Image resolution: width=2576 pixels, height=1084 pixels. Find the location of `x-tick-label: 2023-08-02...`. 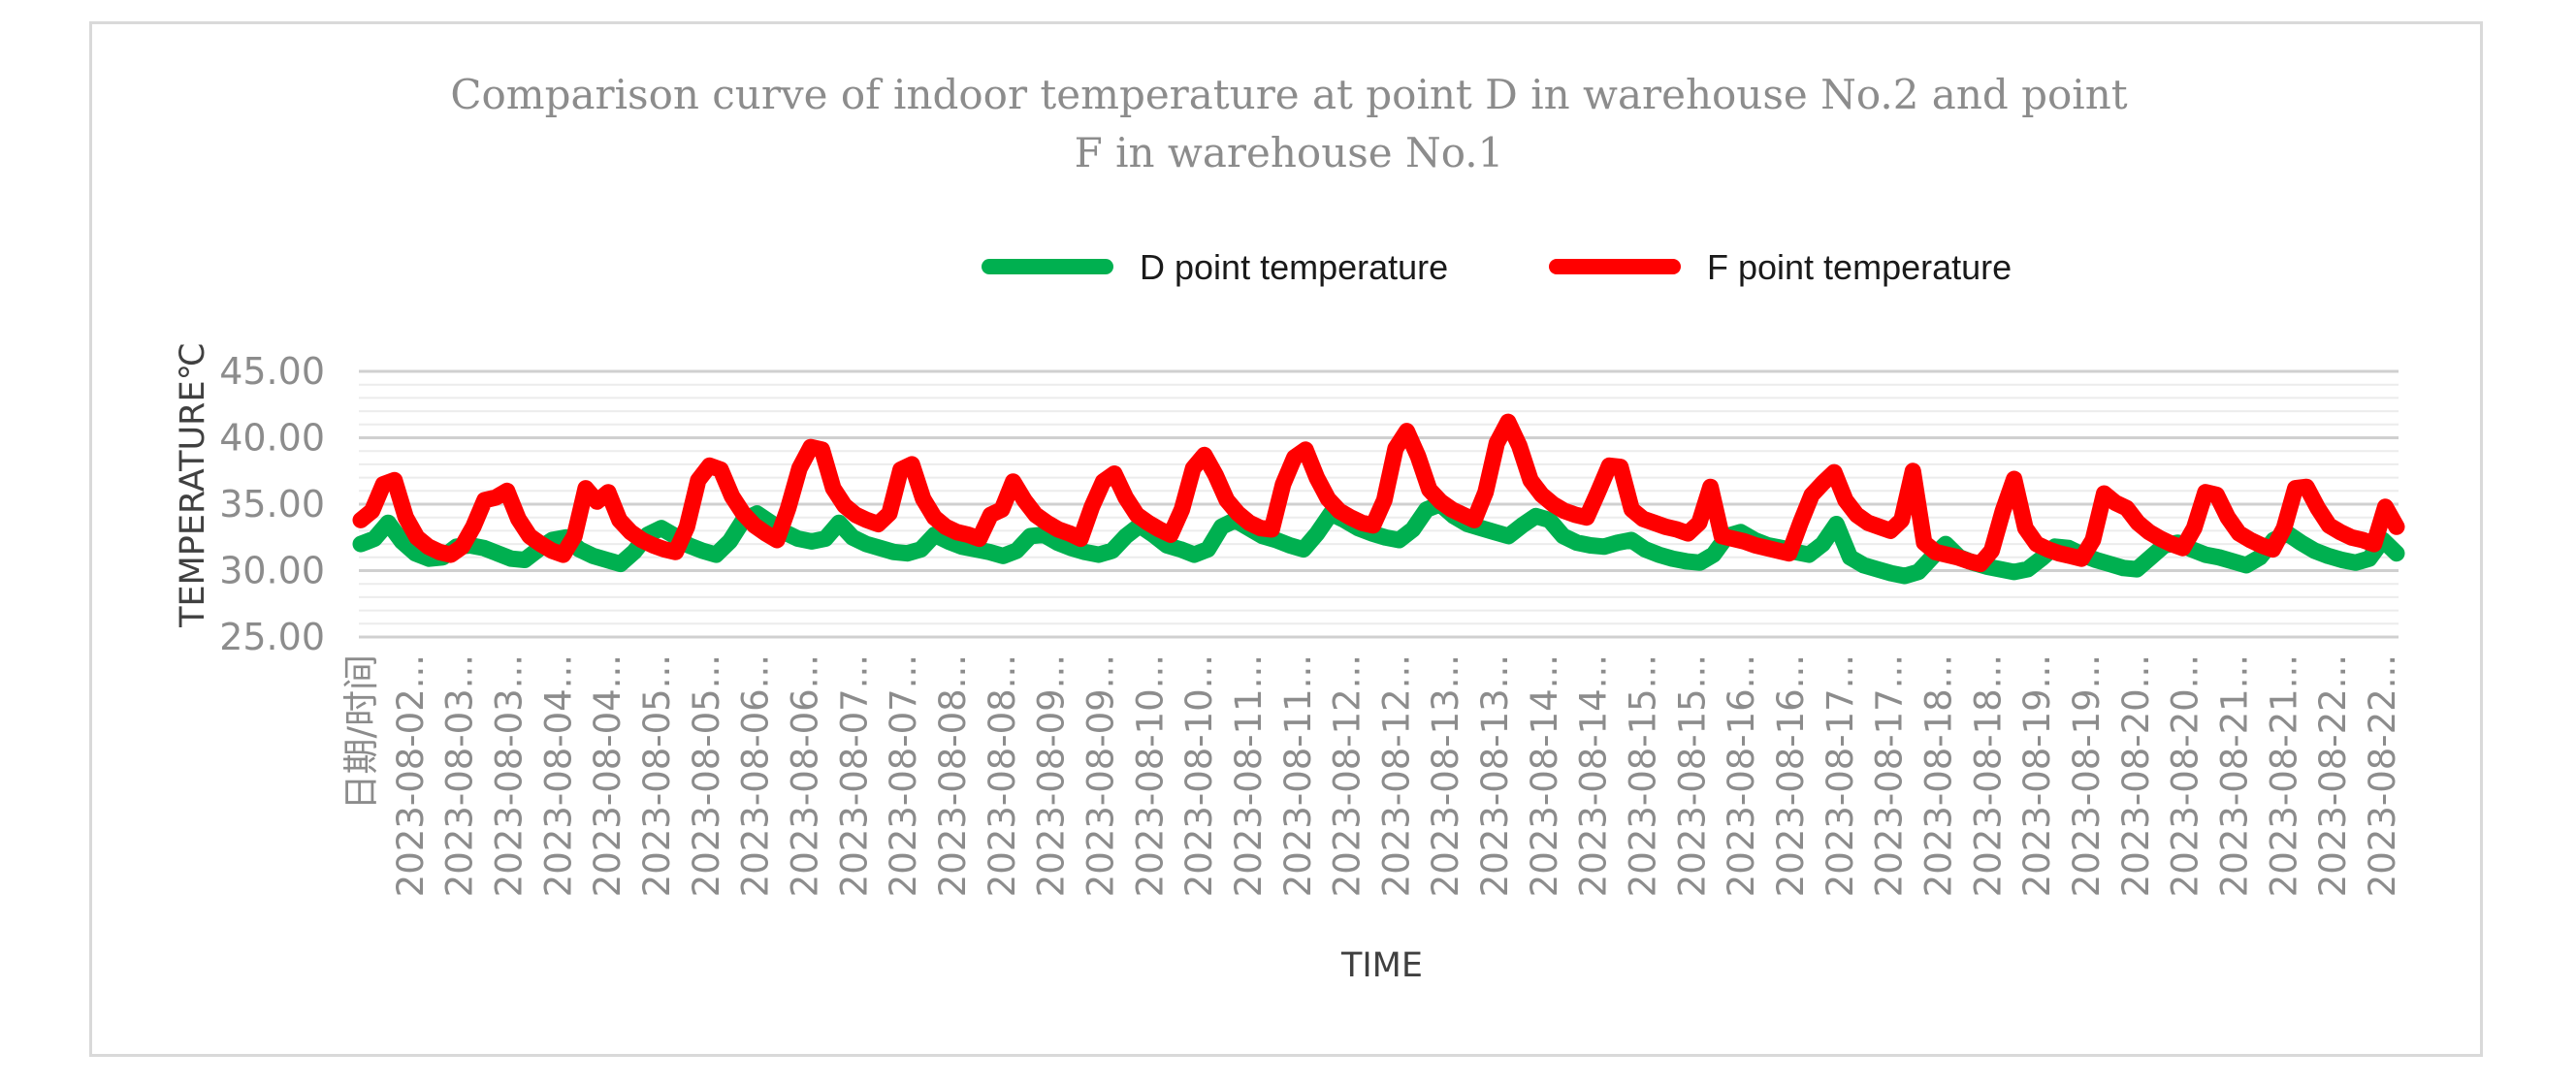

x-tick-label: 2023-08-02... is located at coordinates (411, 775).